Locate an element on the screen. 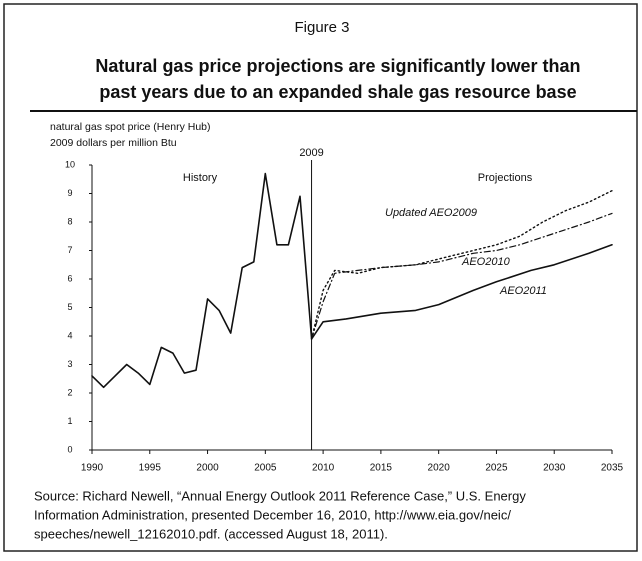 This screenshot has height=561, width=642. y-tick-label: 5 is located at coordinates (69, 307).